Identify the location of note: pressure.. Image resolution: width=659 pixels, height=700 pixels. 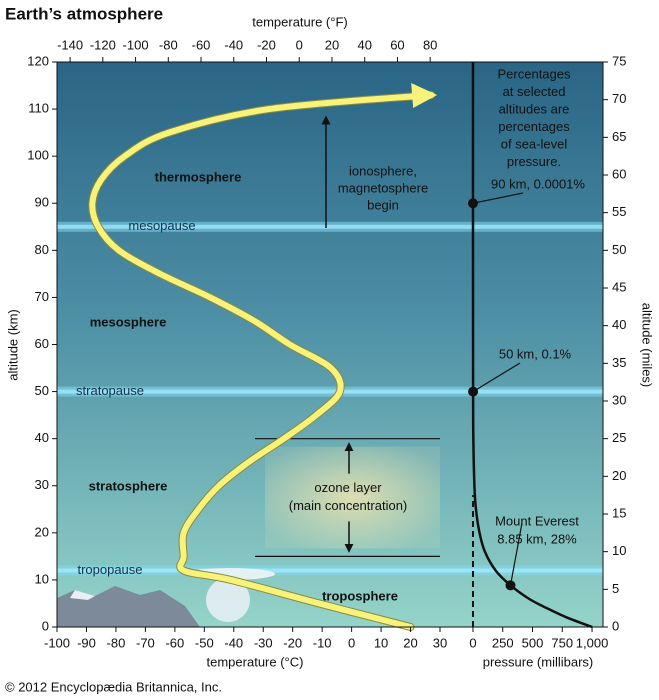
(534, 161).